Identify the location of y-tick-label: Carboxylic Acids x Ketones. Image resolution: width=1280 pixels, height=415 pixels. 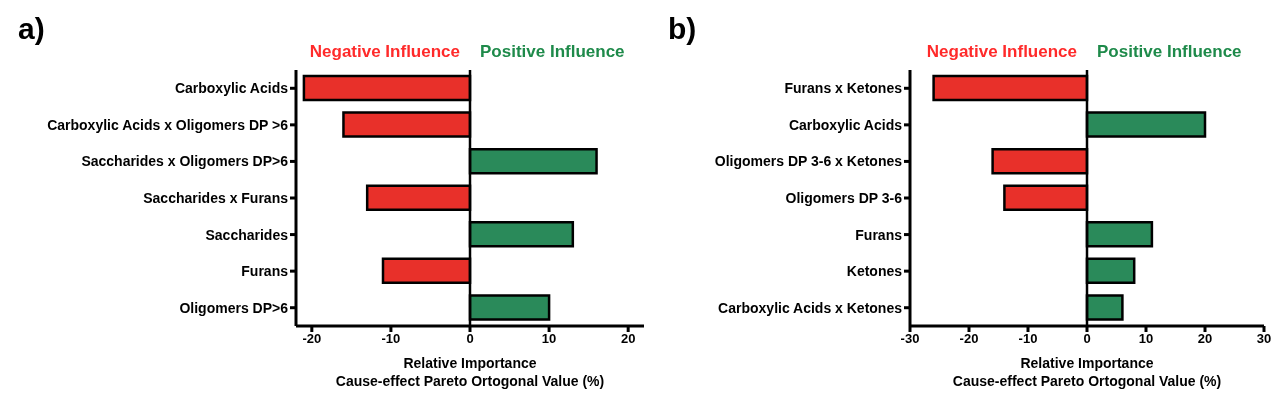
(810, 307).